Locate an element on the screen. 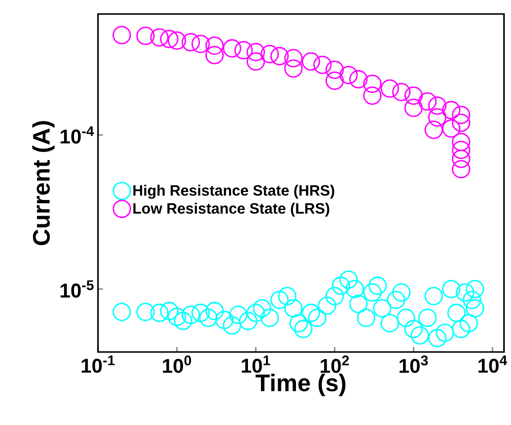 This screenshot has width=511, height=425. x-tick-label: 10$^{4}$ is located at coordinates (493, 364).